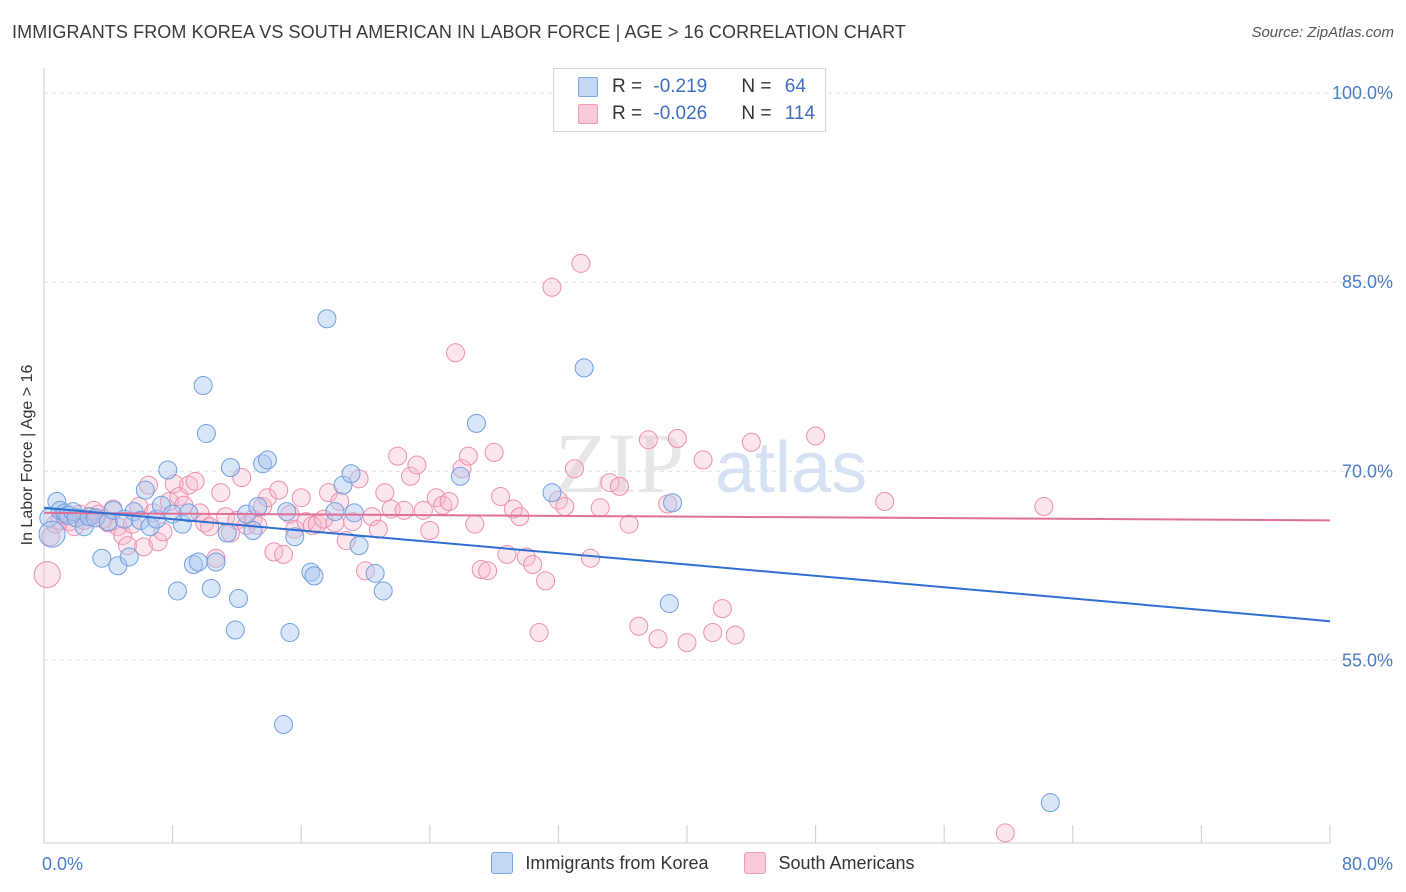 The height and width of the screenshot is (892, 1406). What do you see at coordinates (795, 86) in the screenshot?
I see `legend-n-value-korea: 64` at bounding box center [795, 86].